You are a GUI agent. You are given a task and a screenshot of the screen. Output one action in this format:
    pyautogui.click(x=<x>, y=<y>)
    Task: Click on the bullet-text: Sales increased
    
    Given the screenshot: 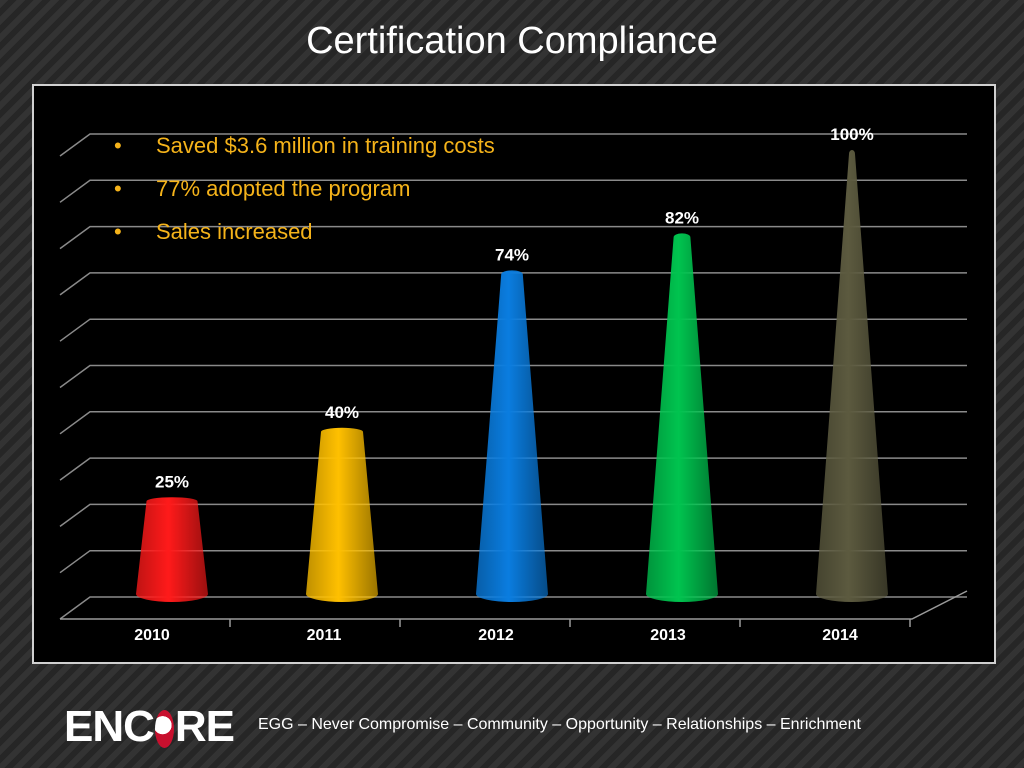 What is the action you would take?
    pyautogui.click(x=234, y=231)
    